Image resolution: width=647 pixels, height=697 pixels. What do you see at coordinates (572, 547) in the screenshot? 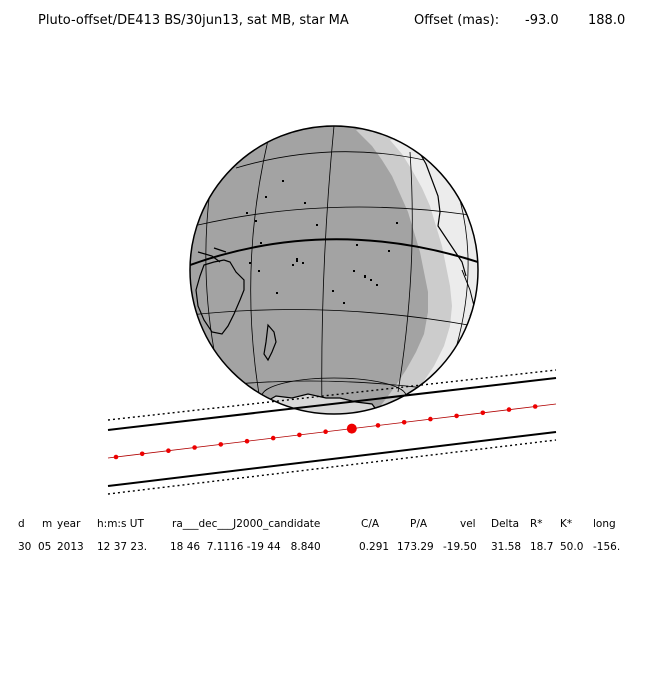
I see `kstar-value: 50.0` at bounding box center [572, 547].